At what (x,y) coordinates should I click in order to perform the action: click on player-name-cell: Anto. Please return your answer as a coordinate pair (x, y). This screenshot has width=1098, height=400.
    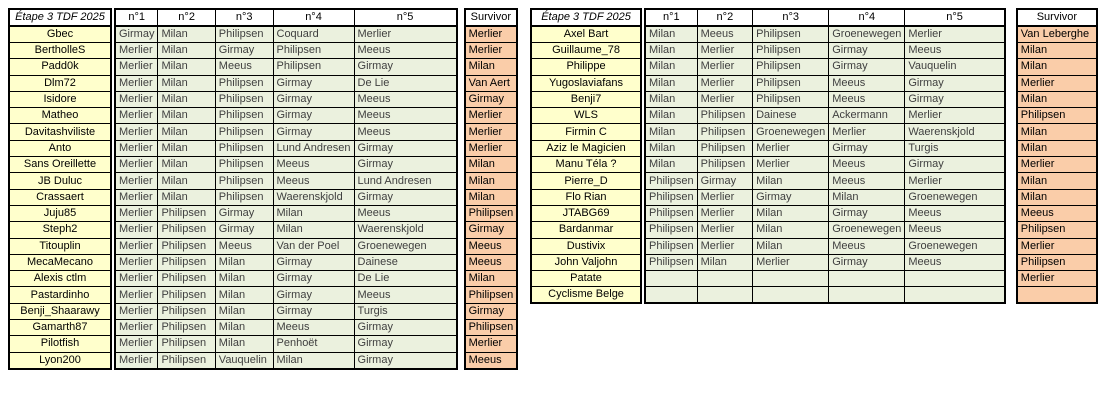
    Looking at the image, I should click on (60, 148).